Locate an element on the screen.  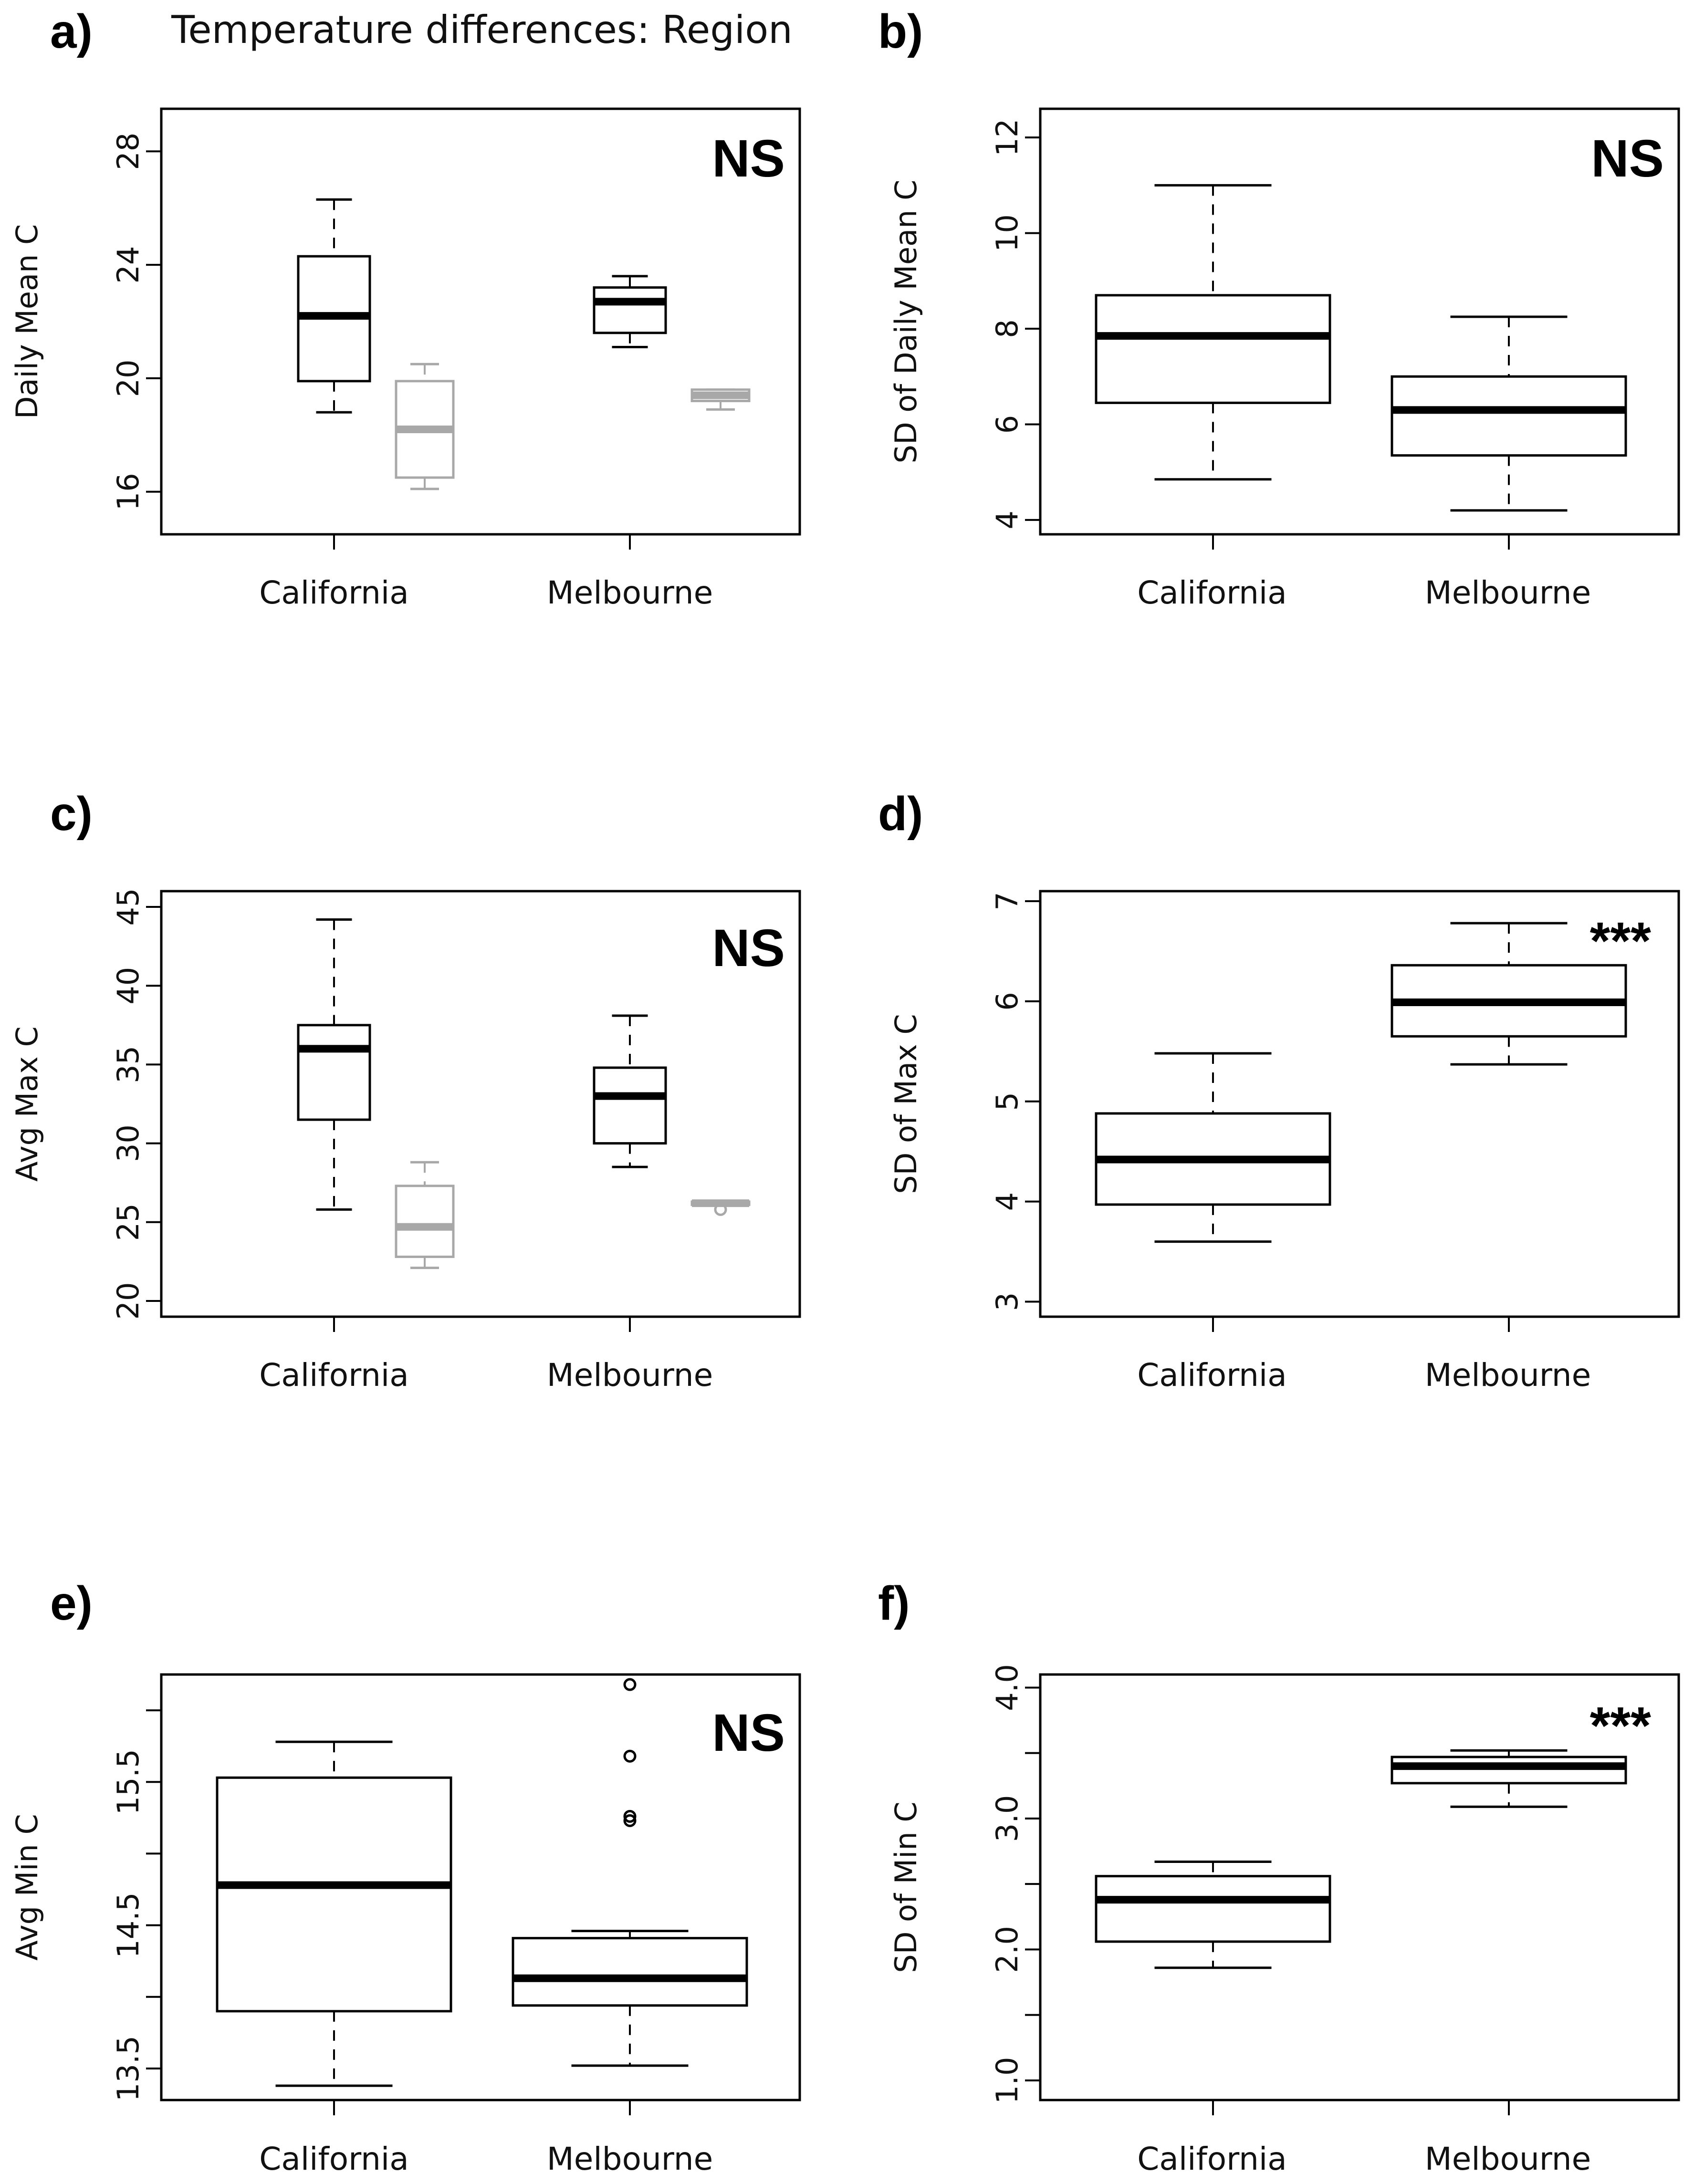
y-tick-label: 28 is located at coordinates (128, 152).